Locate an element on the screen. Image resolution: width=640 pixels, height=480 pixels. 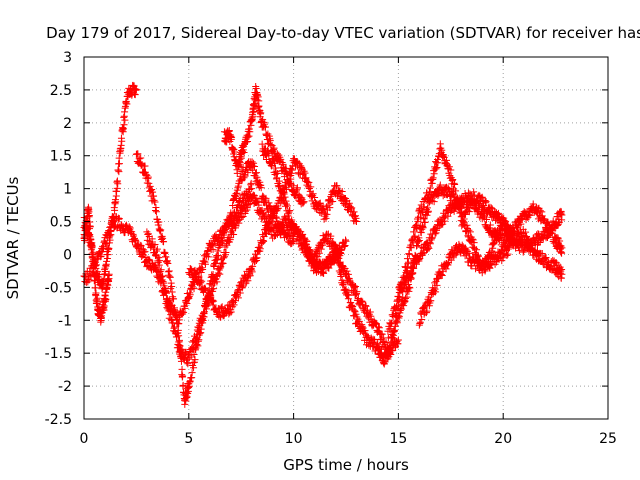
y-tick-label: 1 is located at coordinates (67, 190).